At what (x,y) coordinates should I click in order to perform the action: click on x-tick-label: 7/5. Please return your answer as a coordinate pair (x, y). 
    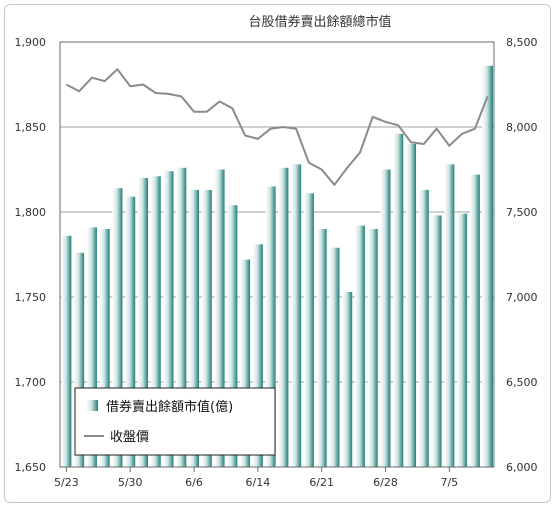
    Looking at the image, I should click on (449, 482).